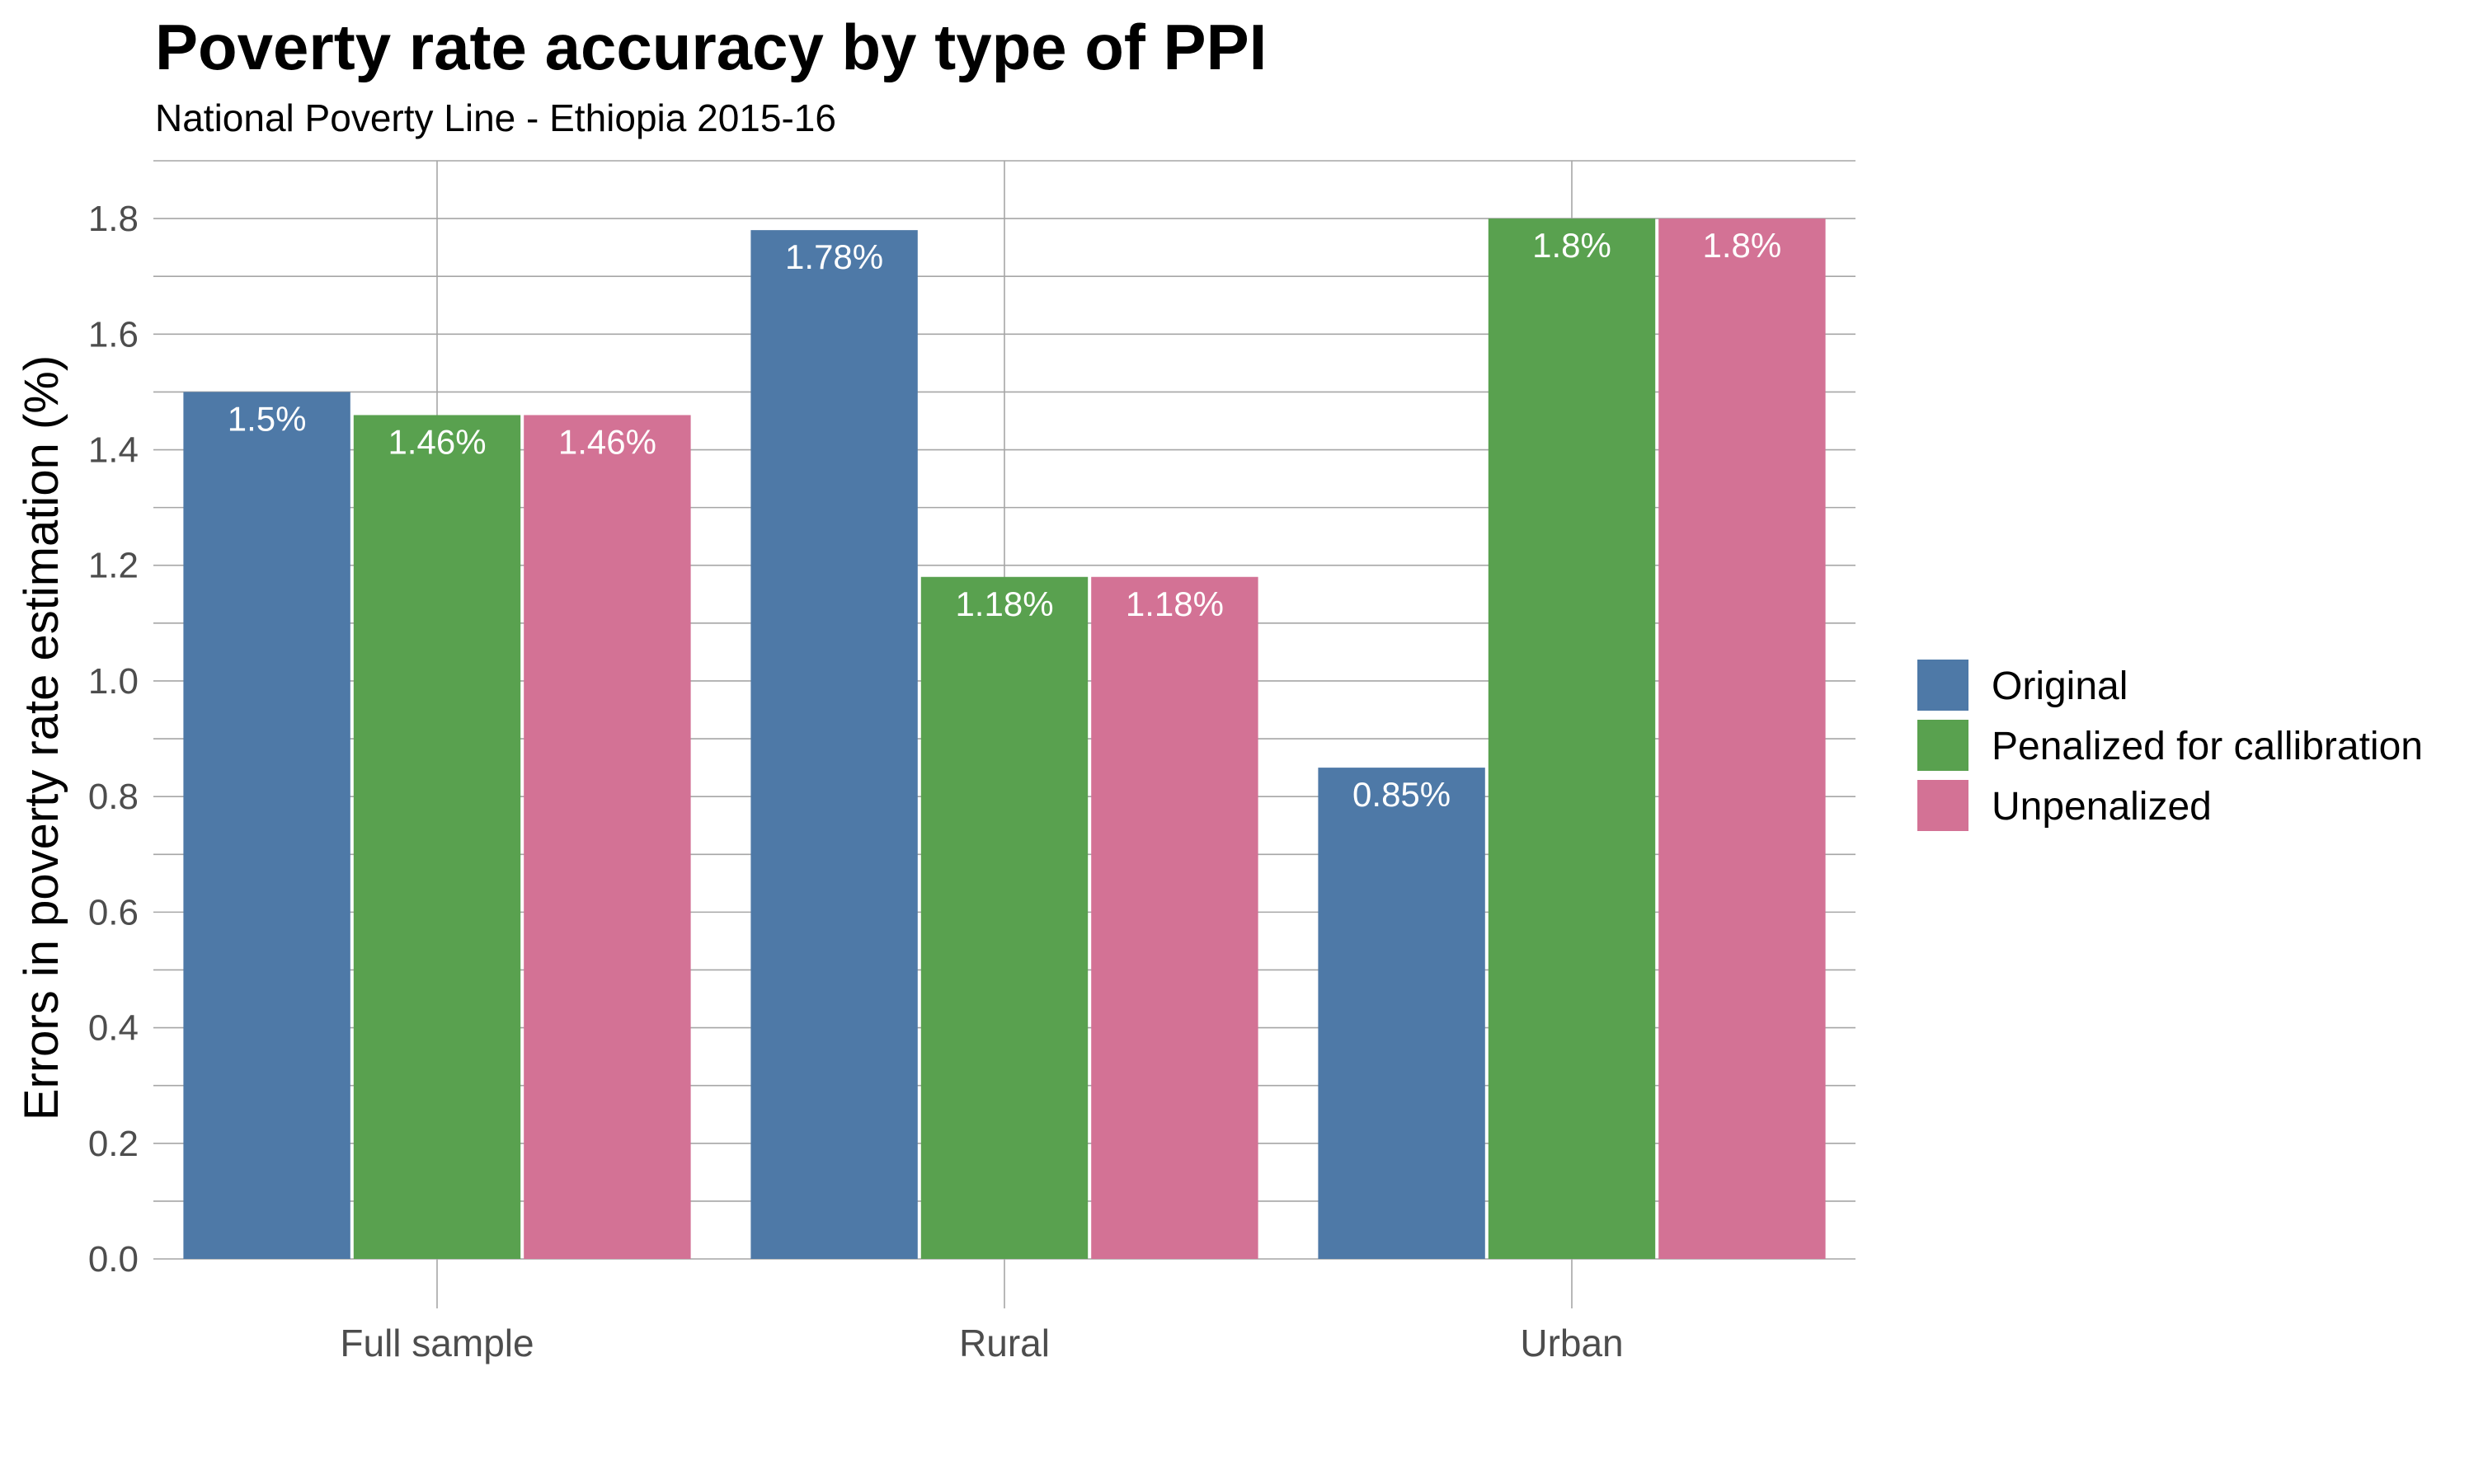 The image size is (2474, 1484). What do you see at coordinates (113, 219) in the screenshot?
I see `y-tick-label: 1.8` at bounding box center [113, 219].